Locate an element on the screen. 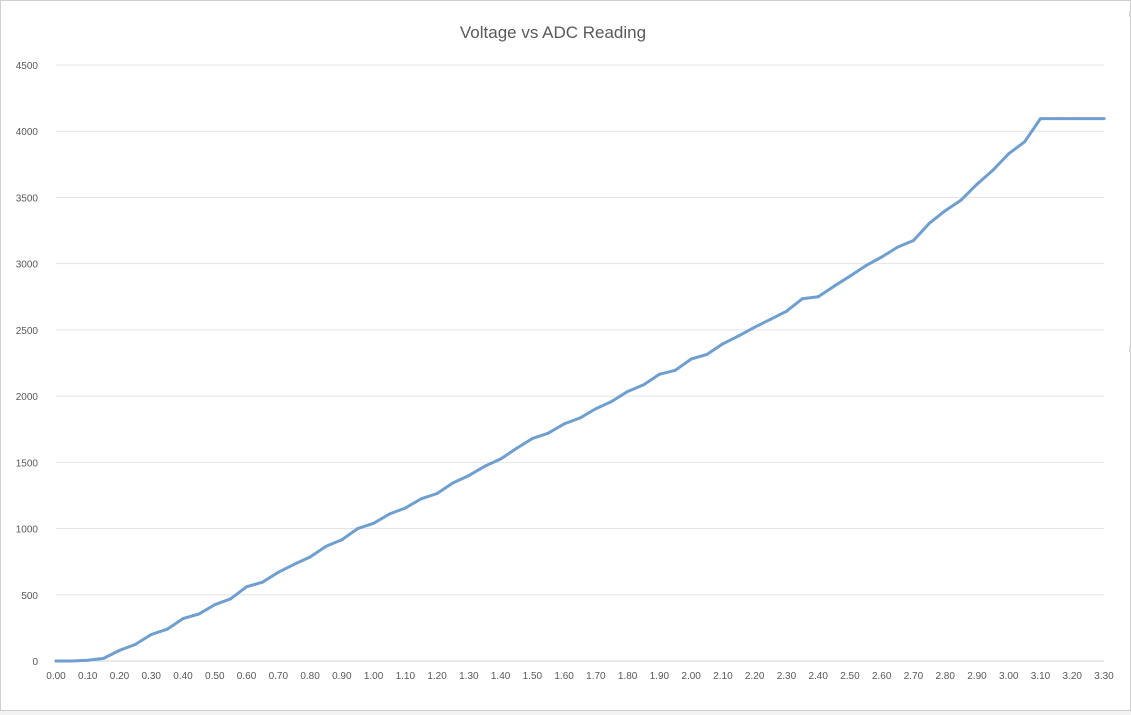 The image size is (1131, 715). x-tick-label: 0.90 is located at coordinates (342, 676).